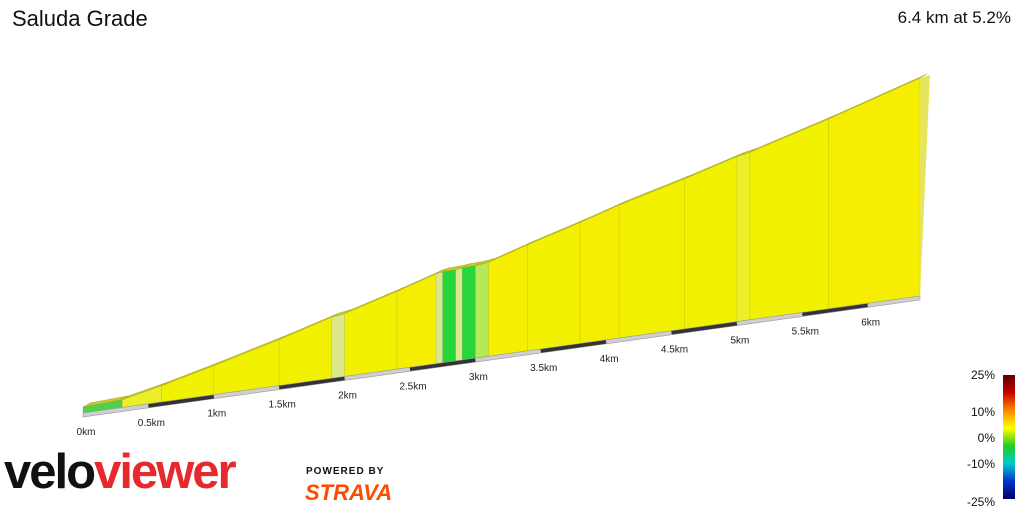 The image size is (1024, 512). What do you see at coordinates (805, 331) in the screenshot?
I see `x-tick-label: 5.5km` at bounding box center [805, 331].